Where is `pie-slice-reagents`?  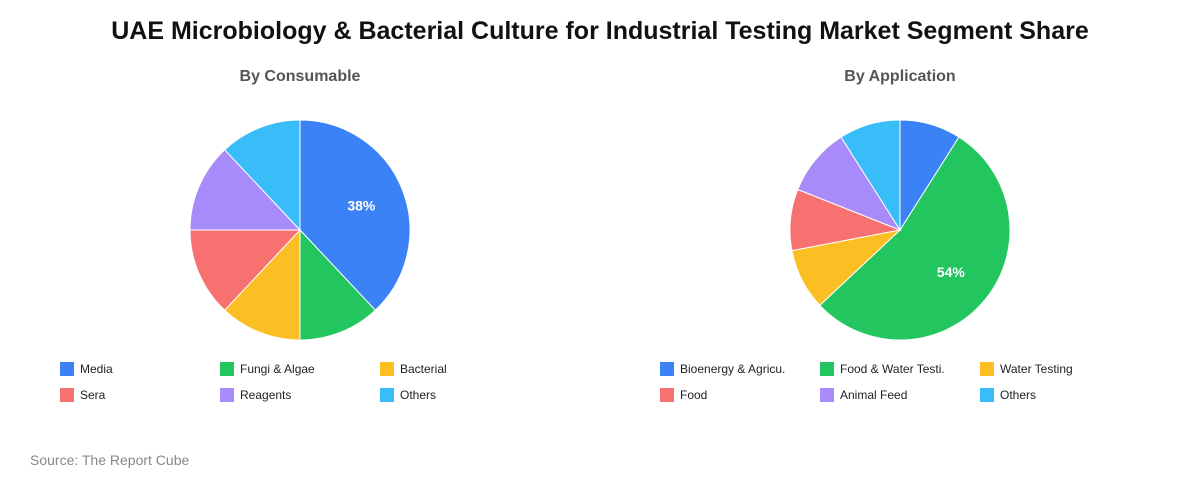 pie-slice-reagents is located at coordinates (245, 190).